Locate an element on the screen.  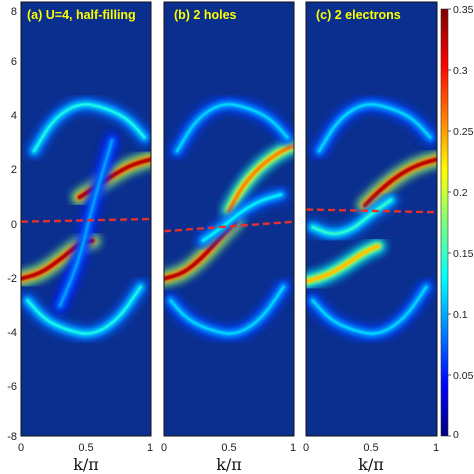
y-tick-label: -4 is located at coordinates (12, 333).